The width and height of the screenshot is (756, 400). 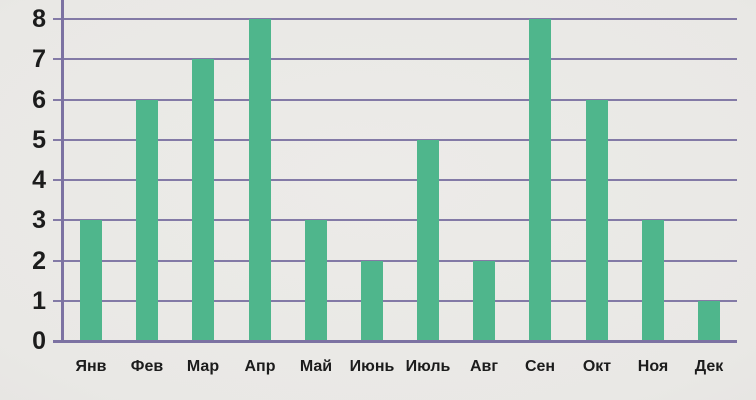 What do you see at coordinates (372, 300) in the screenshot?
I see `bar-Июнь` at bounding box center [372, 300].